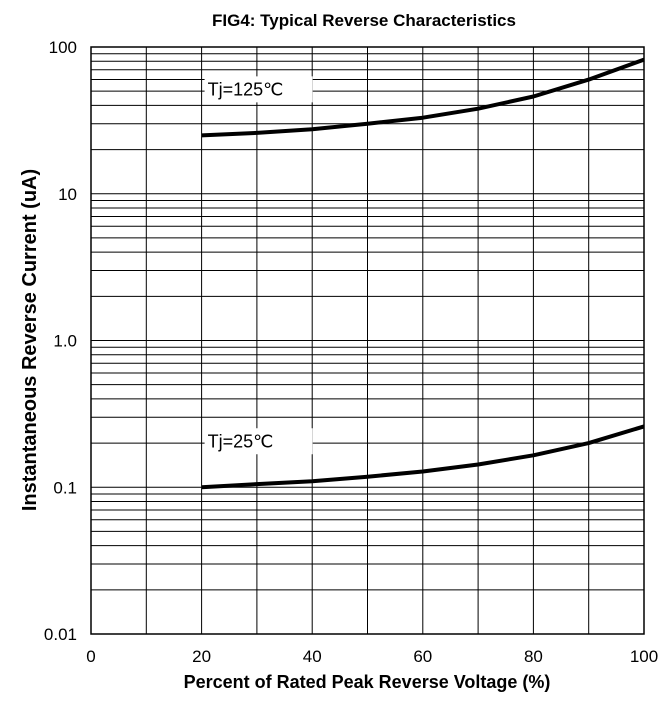 This screenshot has width=672, height=701. What do you see at coordinates (90, 656) in the screenshot?
I see `x-tick-label: 0` at bounding box center [90, 656].